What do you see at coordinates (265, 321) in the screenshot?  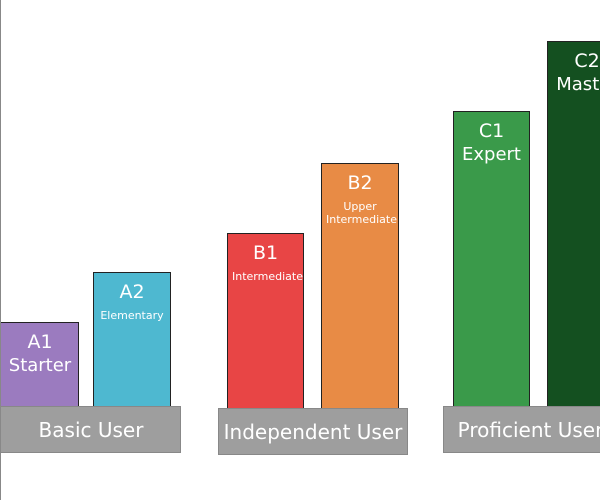 I see `level-bar: B1 Intermediate` at bounding box center [265, 321].